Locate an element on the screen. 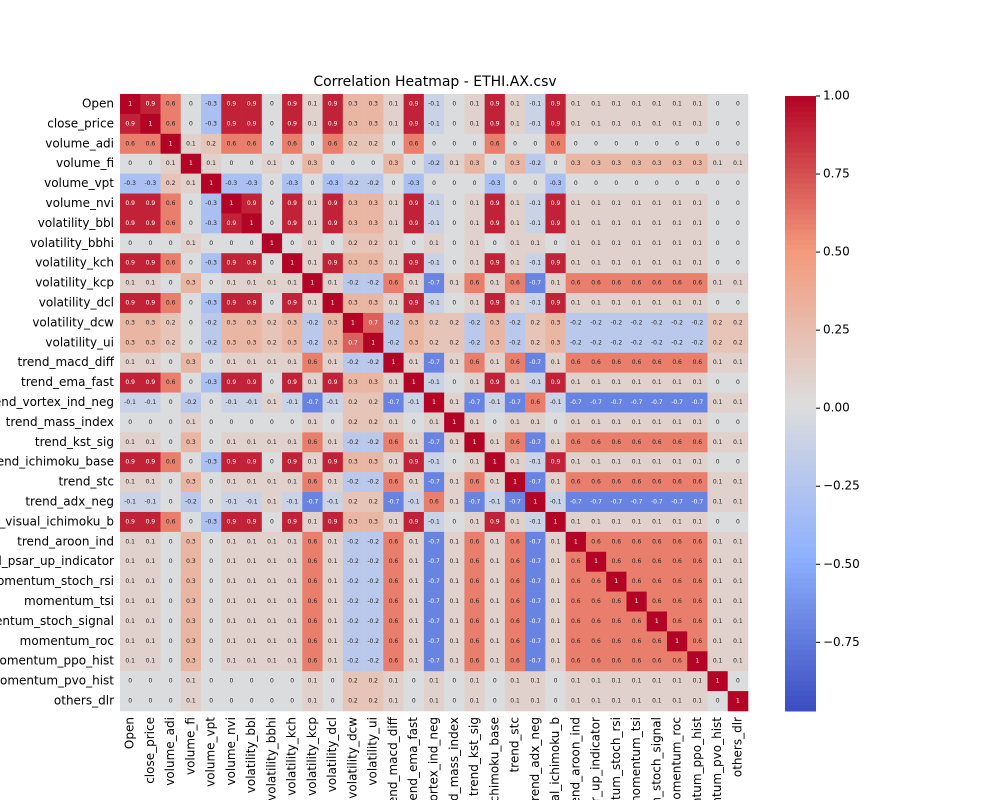 This screenshot has width=1000, height=800. cell-annotation: -0.3 is located at coordinates (211, 302).